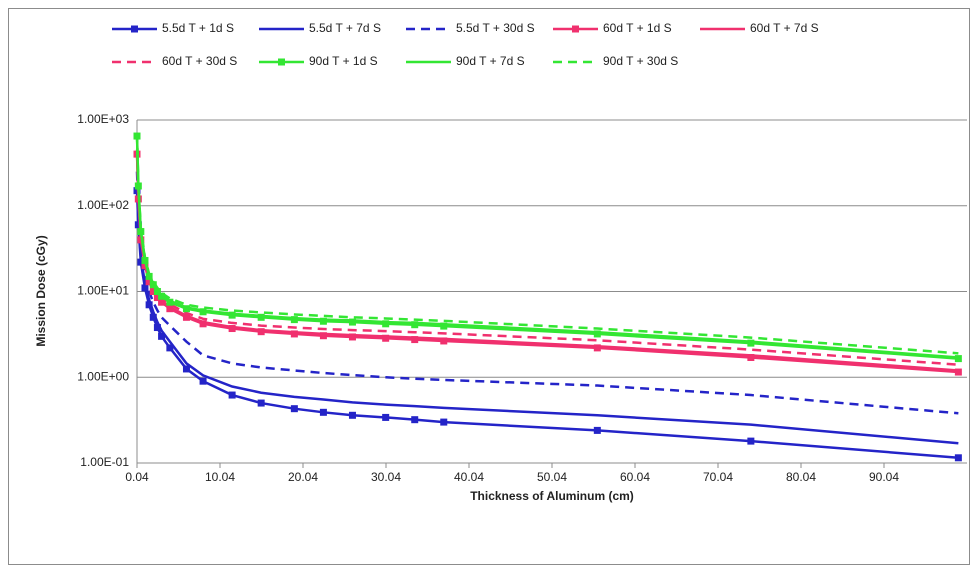 This screenshot has width=979, height=578. What do you see at coordinates (635, 477) in the screenshot?
I see `x-tick-label: 60.04` at bounding box center [635, 477].